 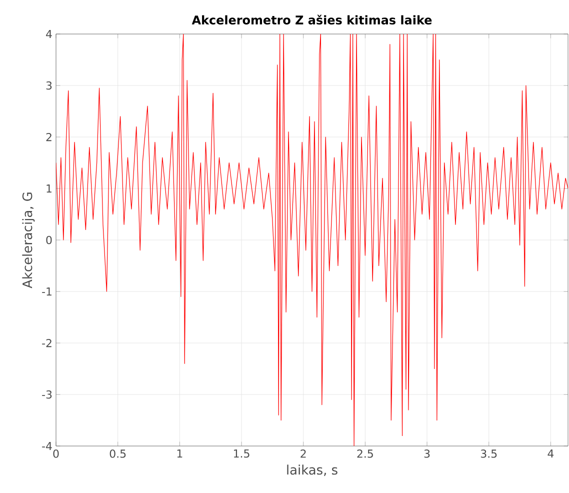 What do you see at coordinates (312, 19) in the screenshot?
I see `chart-title: Akcelerometro Z ašies kitimas laike` at bounding box center [312, 19].